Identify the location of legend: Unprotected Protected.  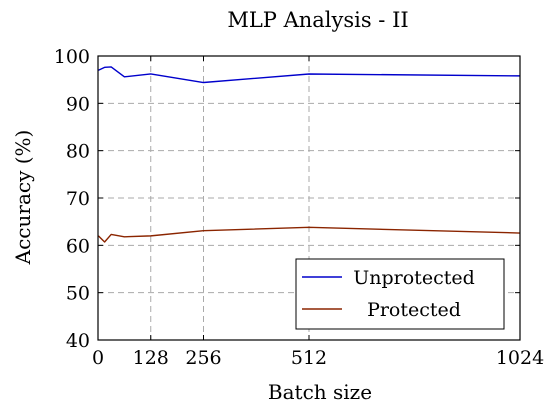
(400, 294).